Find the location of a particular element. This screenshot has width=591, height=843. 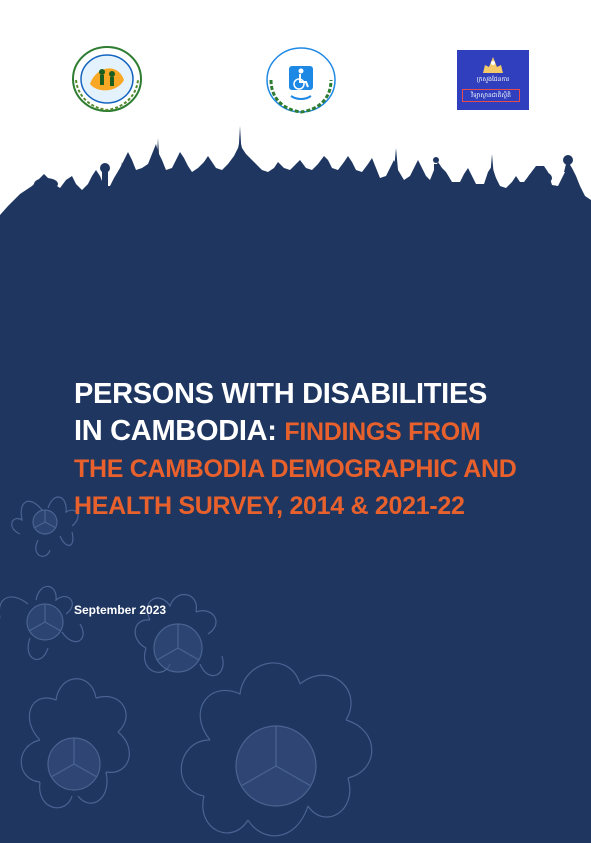

title-line-2-orange: FINDINGS FROM is located at coordinates (382, 432).